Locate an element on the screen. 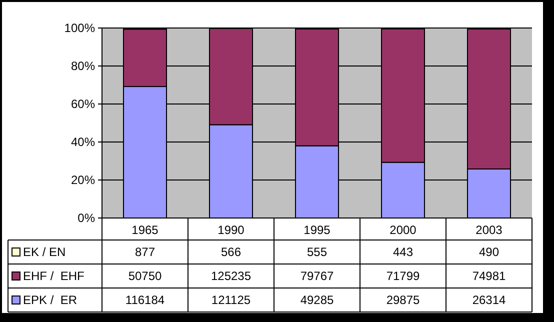 The width and height of the screenshot is (554, 322). text: 125235 is located at coordinates (231, 276).